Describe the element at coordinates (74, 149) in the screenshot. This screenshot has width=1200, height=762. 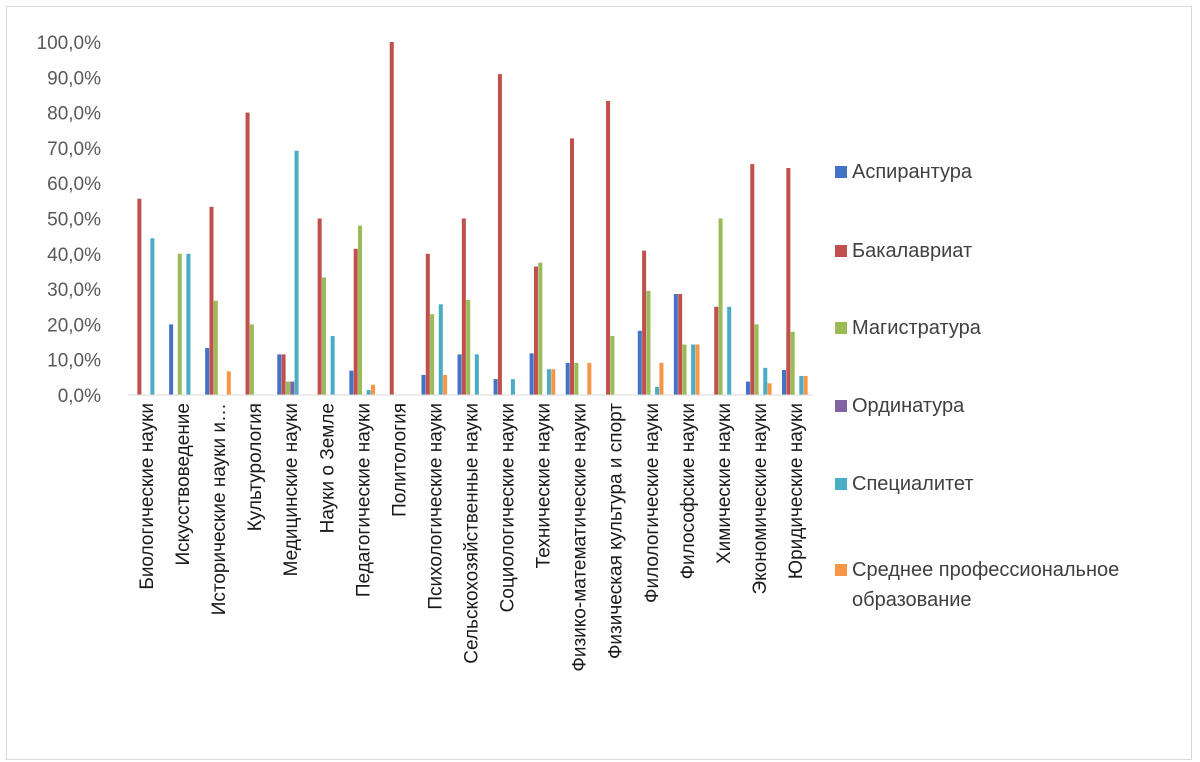
I see `y-tick-label: 70,0%` at that location.